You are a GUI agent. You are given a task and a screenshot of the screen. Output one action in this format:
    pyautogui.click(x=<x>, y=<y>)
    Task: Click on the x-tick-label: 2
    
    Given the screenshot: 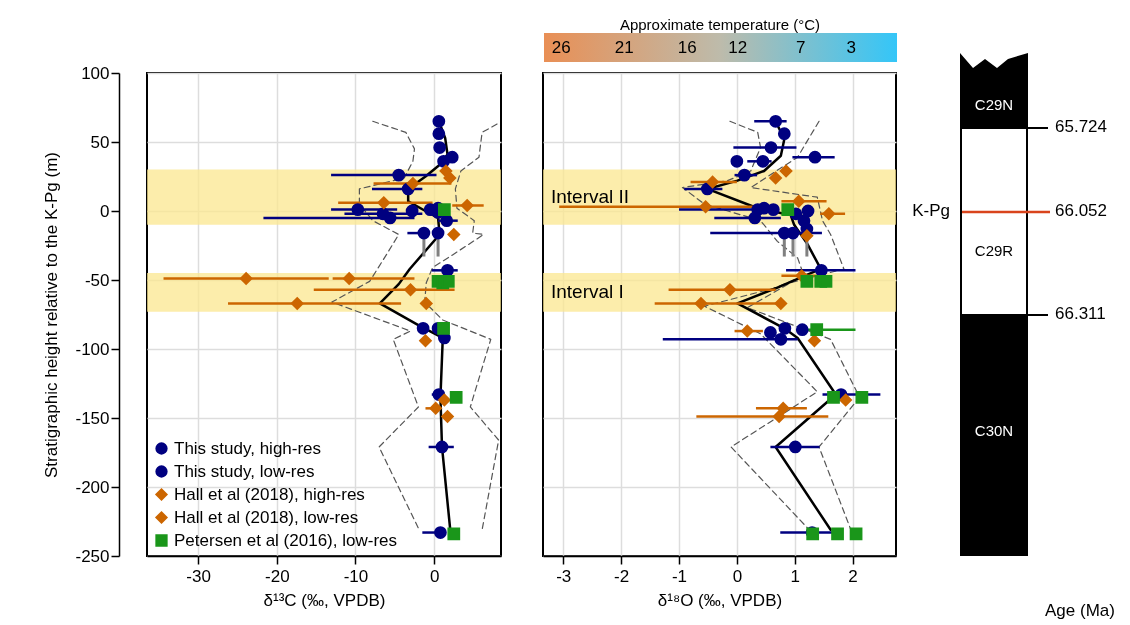 What is the action you would take?
    pyautogui.click(x=853, y=576)
    